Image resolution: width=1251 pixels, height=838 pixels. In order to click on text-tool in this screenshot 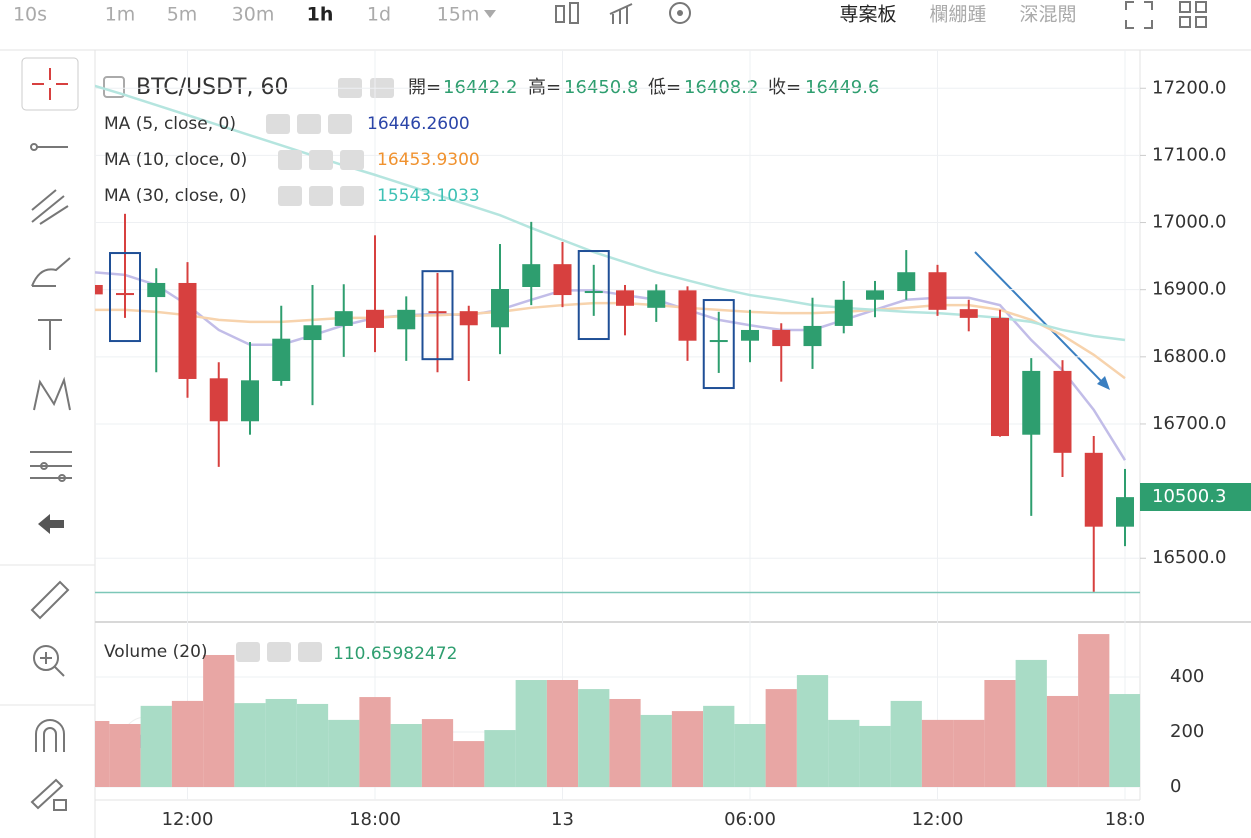, I will do `click(50, 334)`.